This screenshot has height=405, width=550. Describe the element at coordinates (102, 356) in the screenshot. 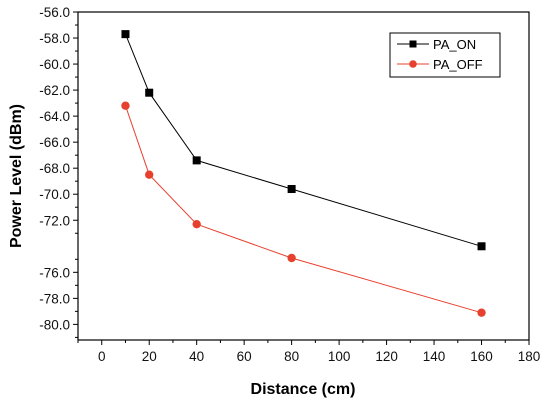

I see `x-tick-label: 0` at that location.